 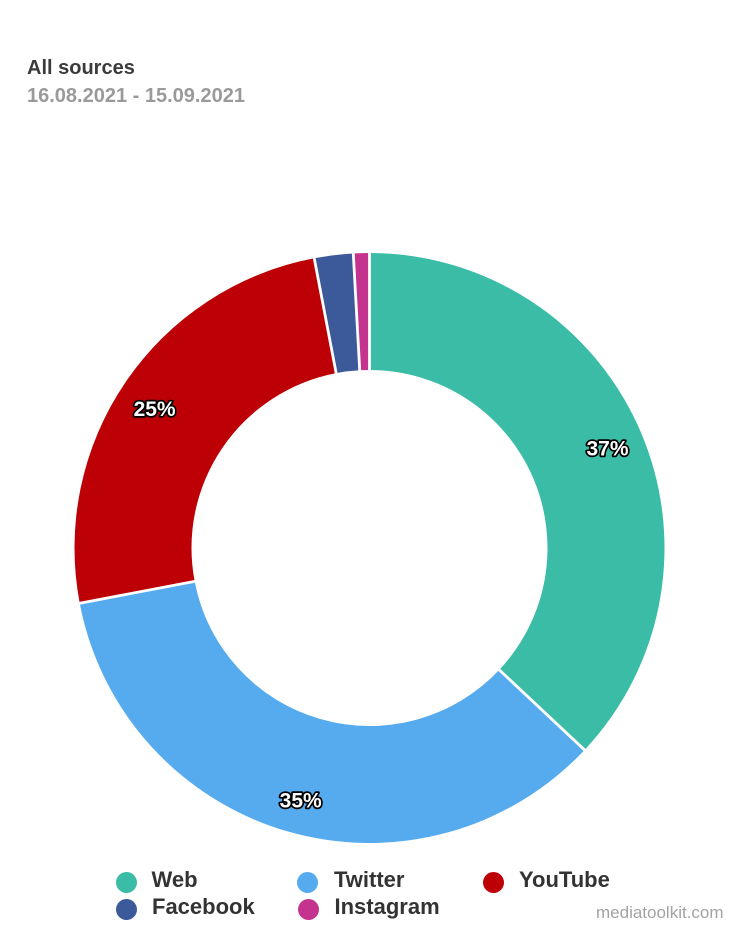 I want to click on svg-text: 37%, so click(x=607, y=449).